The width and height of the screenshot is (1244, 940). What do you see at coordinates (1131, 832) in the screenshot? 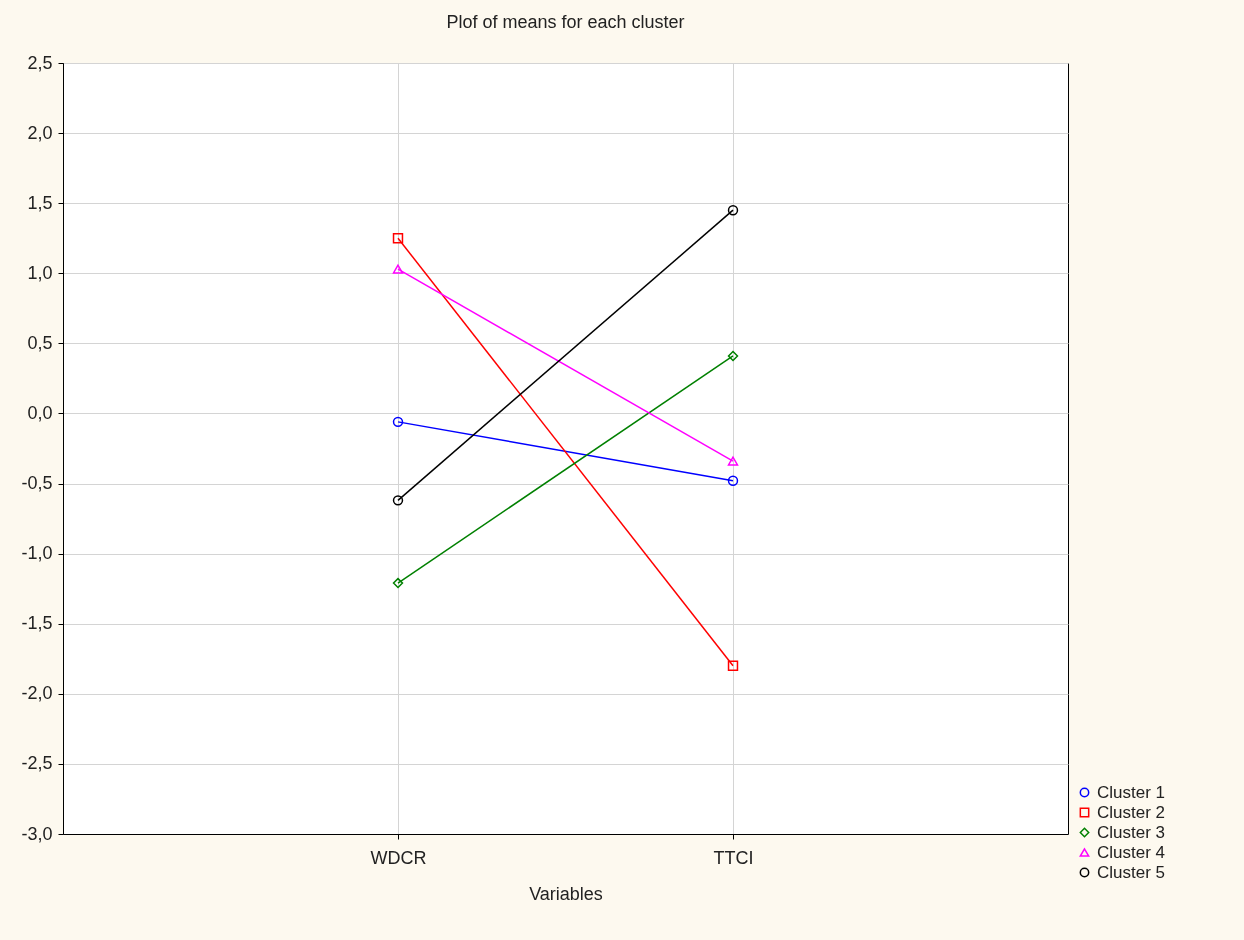
I see `legend-label: Cluster 3` at bounding box center [1131, 832].